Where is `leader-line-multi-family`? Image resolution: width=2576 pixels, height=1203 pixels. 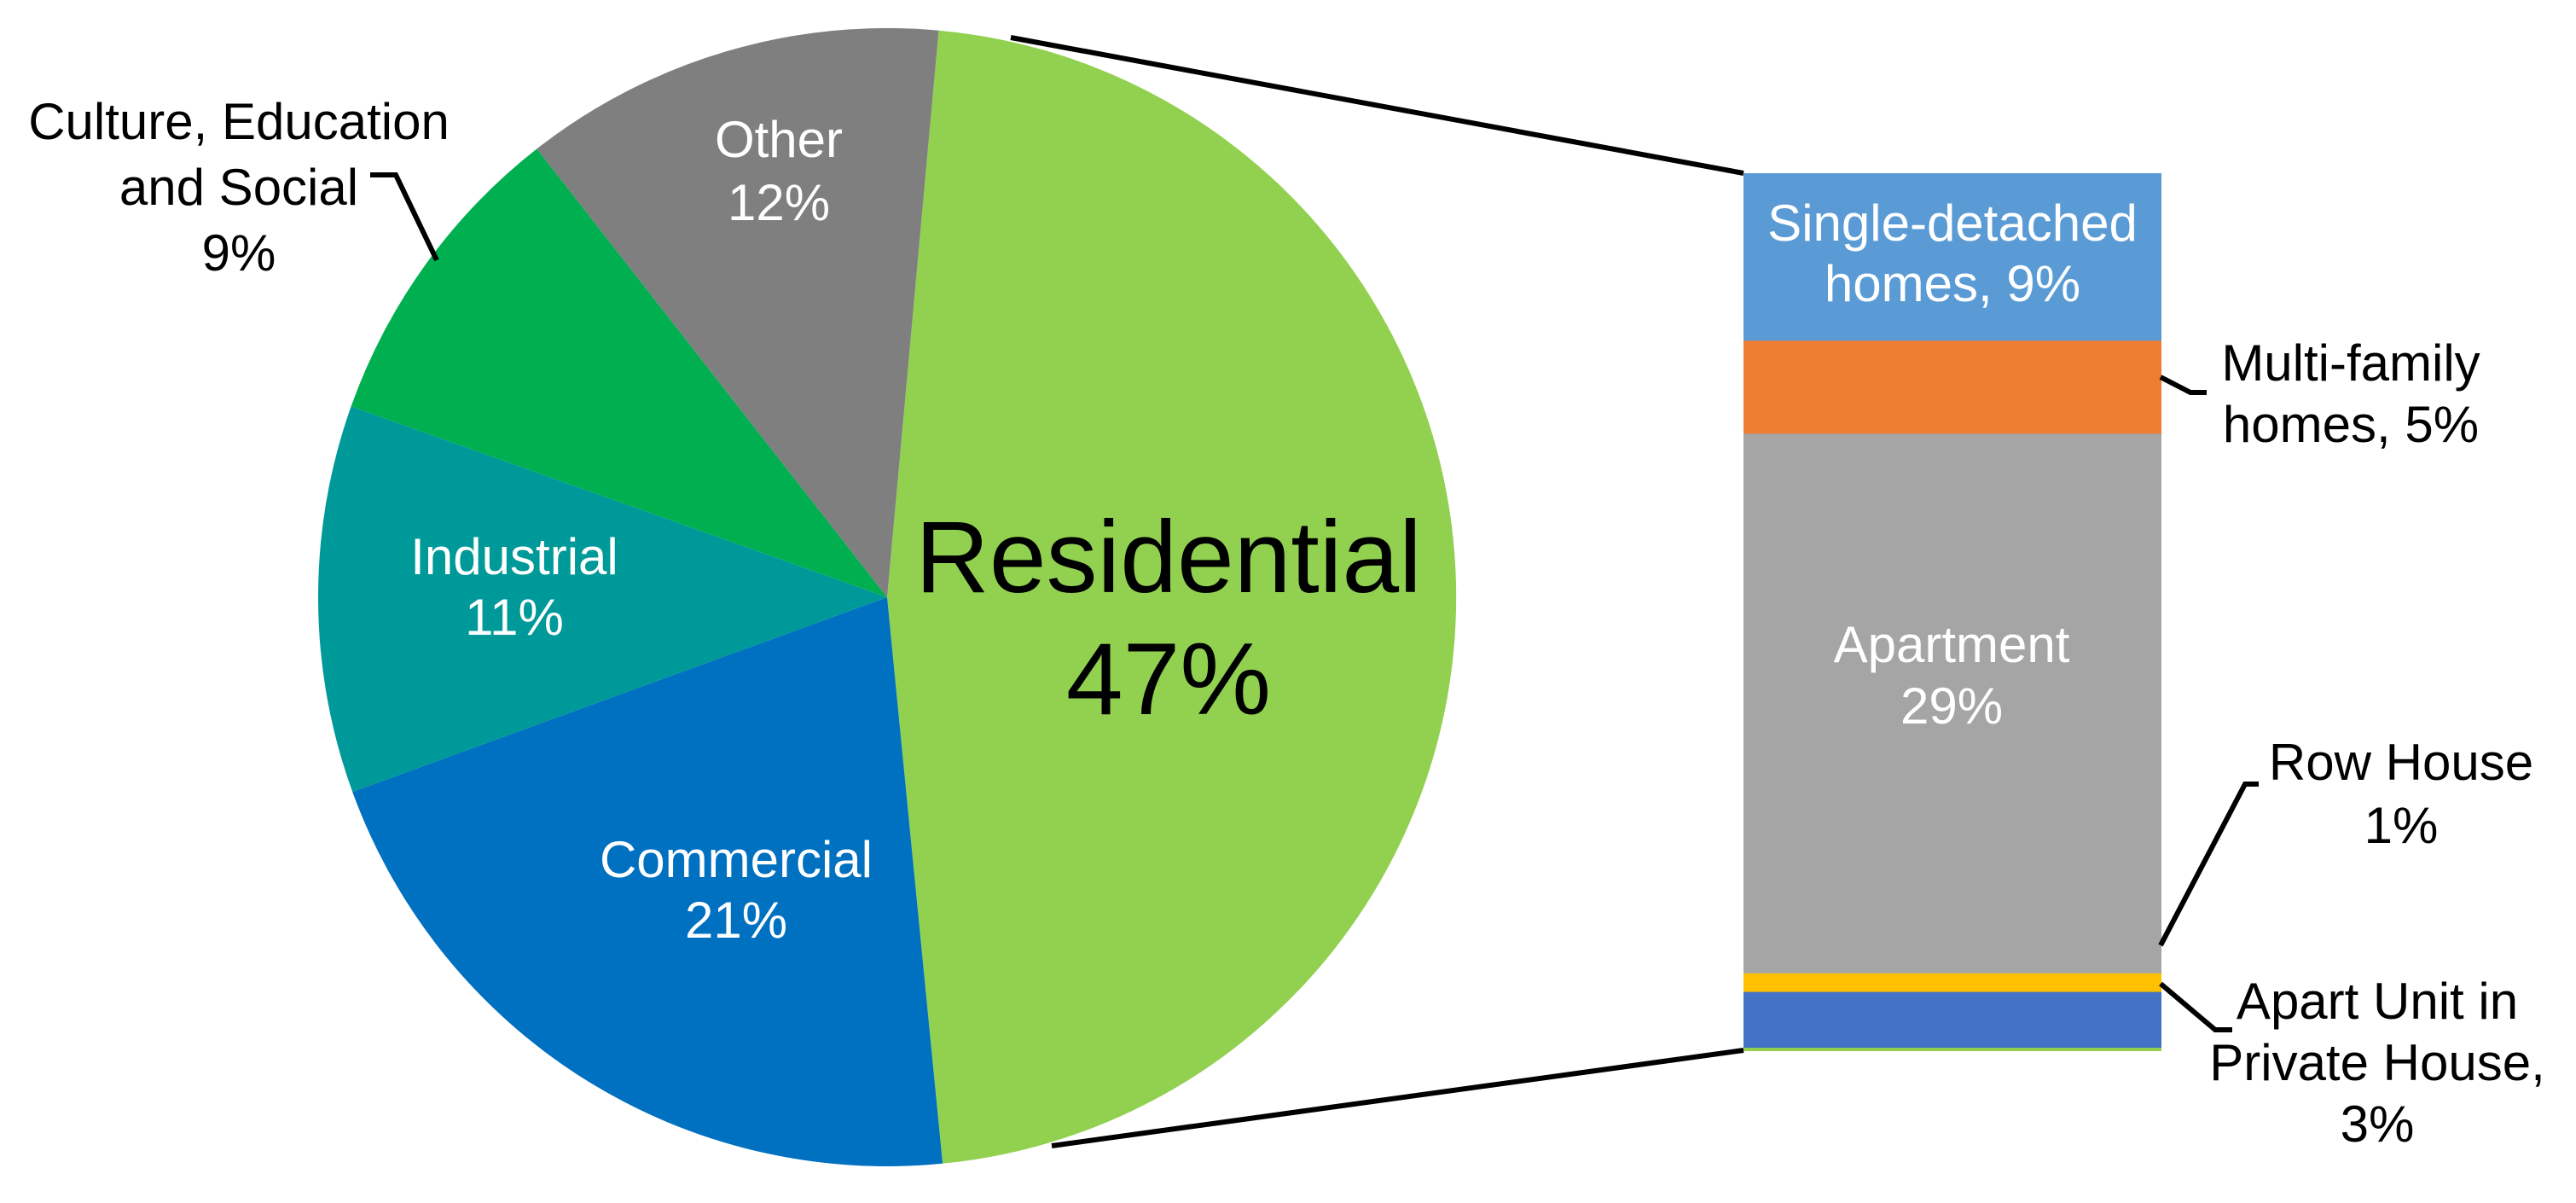 leader-line-multi-family is located at coordinates (2183, 385).